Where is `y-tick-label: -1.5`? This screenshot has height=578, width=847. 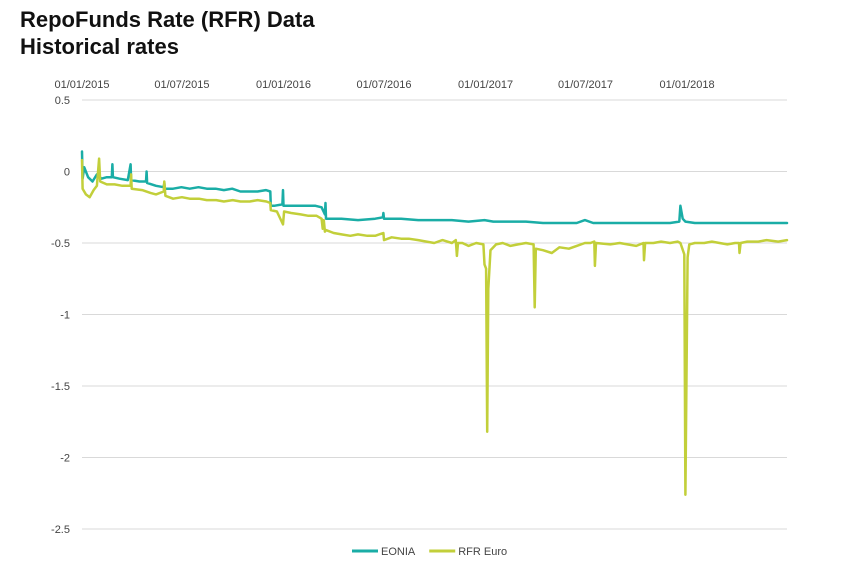 y-tick-label: -1.5 is located at coordinates (60, 387).